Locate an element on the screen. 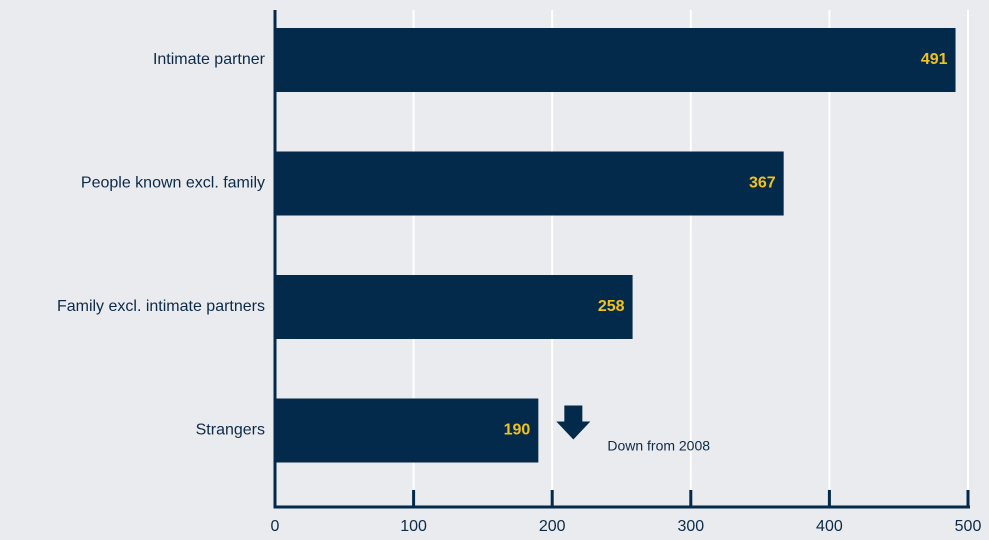 The height and width of the screenshot is (540, 989). category-label: People known excl. family is located at coordinates (173, 183).